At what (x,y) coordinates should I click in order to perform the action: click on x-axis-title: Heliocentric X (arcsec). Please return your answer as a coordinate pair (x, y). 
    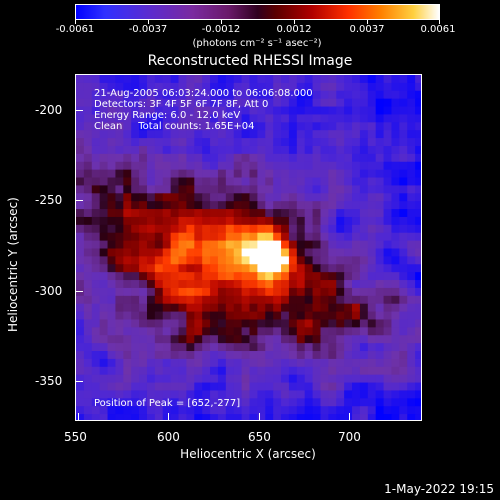
    Looking at the image, I should click on (248, 454).